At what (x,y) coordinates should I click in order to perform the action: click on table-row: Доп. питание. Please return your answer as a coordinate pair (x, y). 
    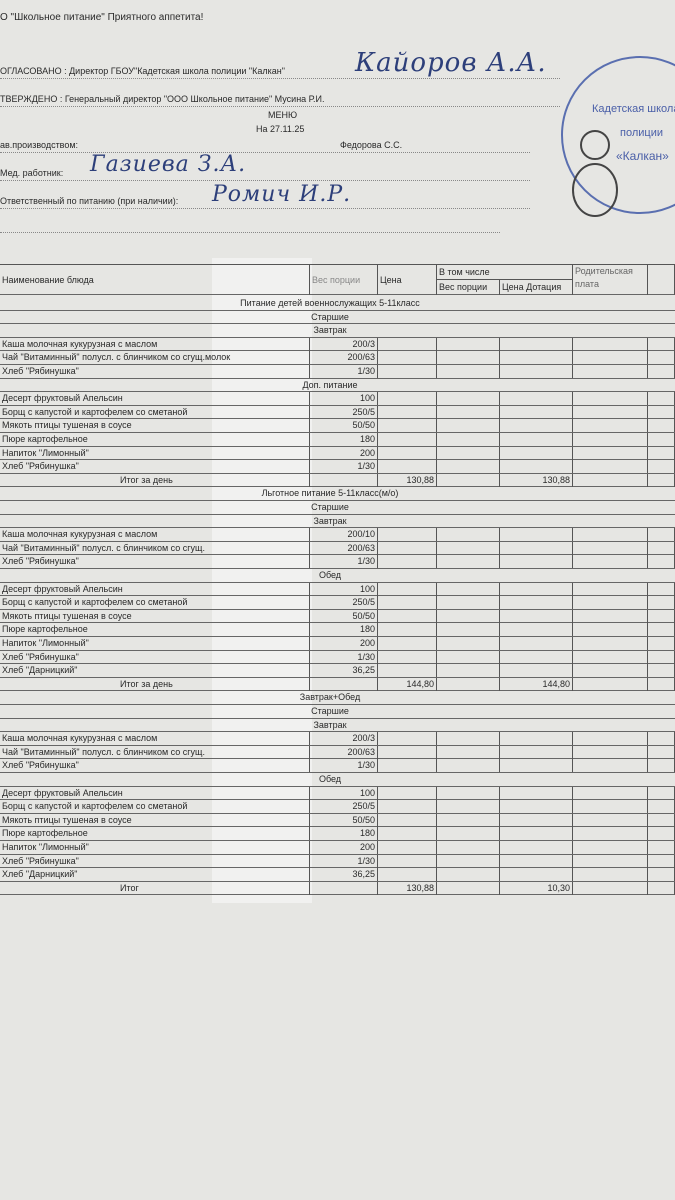
    Looking at the image, I should click on (337, 386).